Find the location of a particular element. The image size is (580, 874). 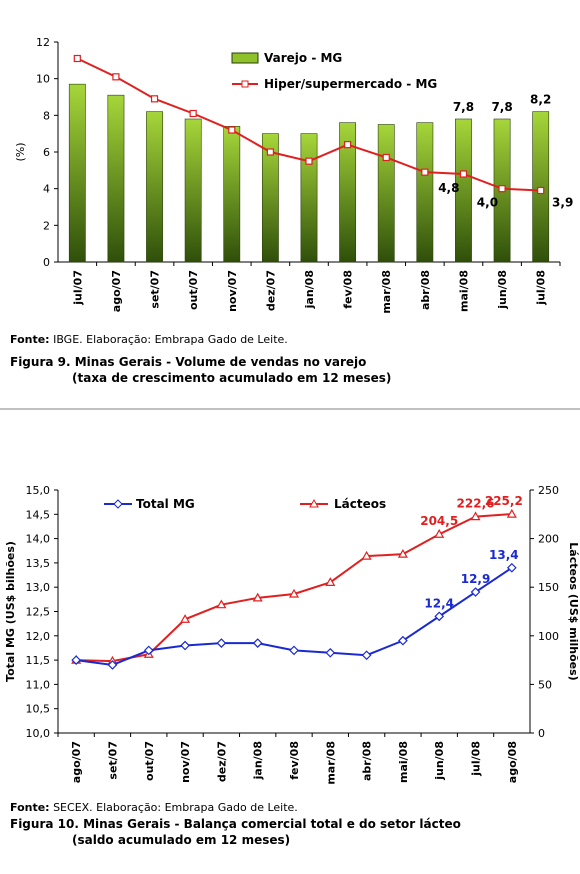

x-tick-label: mai/08 is located at coordinates (463, 291).